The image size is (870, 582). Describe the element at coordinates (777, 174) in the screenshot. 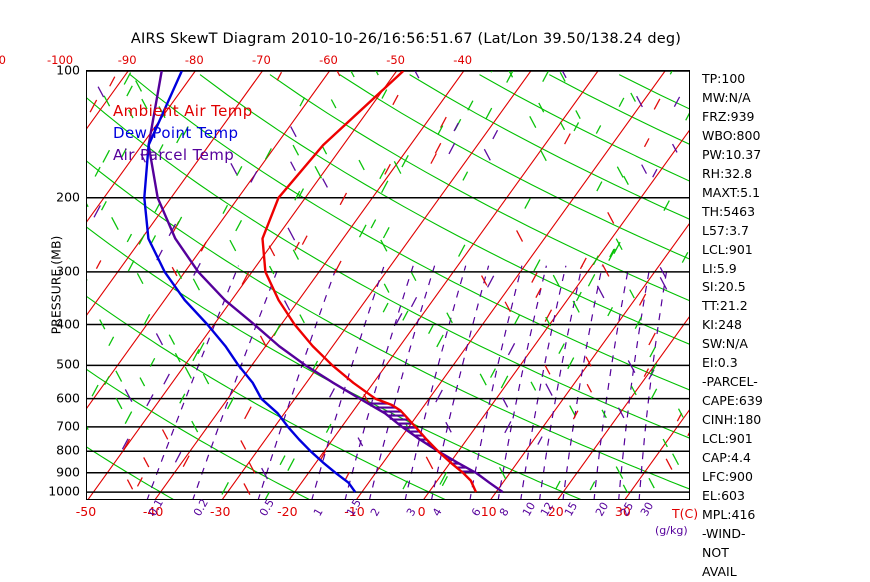

I see `panel-item: RH:32.8` at that location.